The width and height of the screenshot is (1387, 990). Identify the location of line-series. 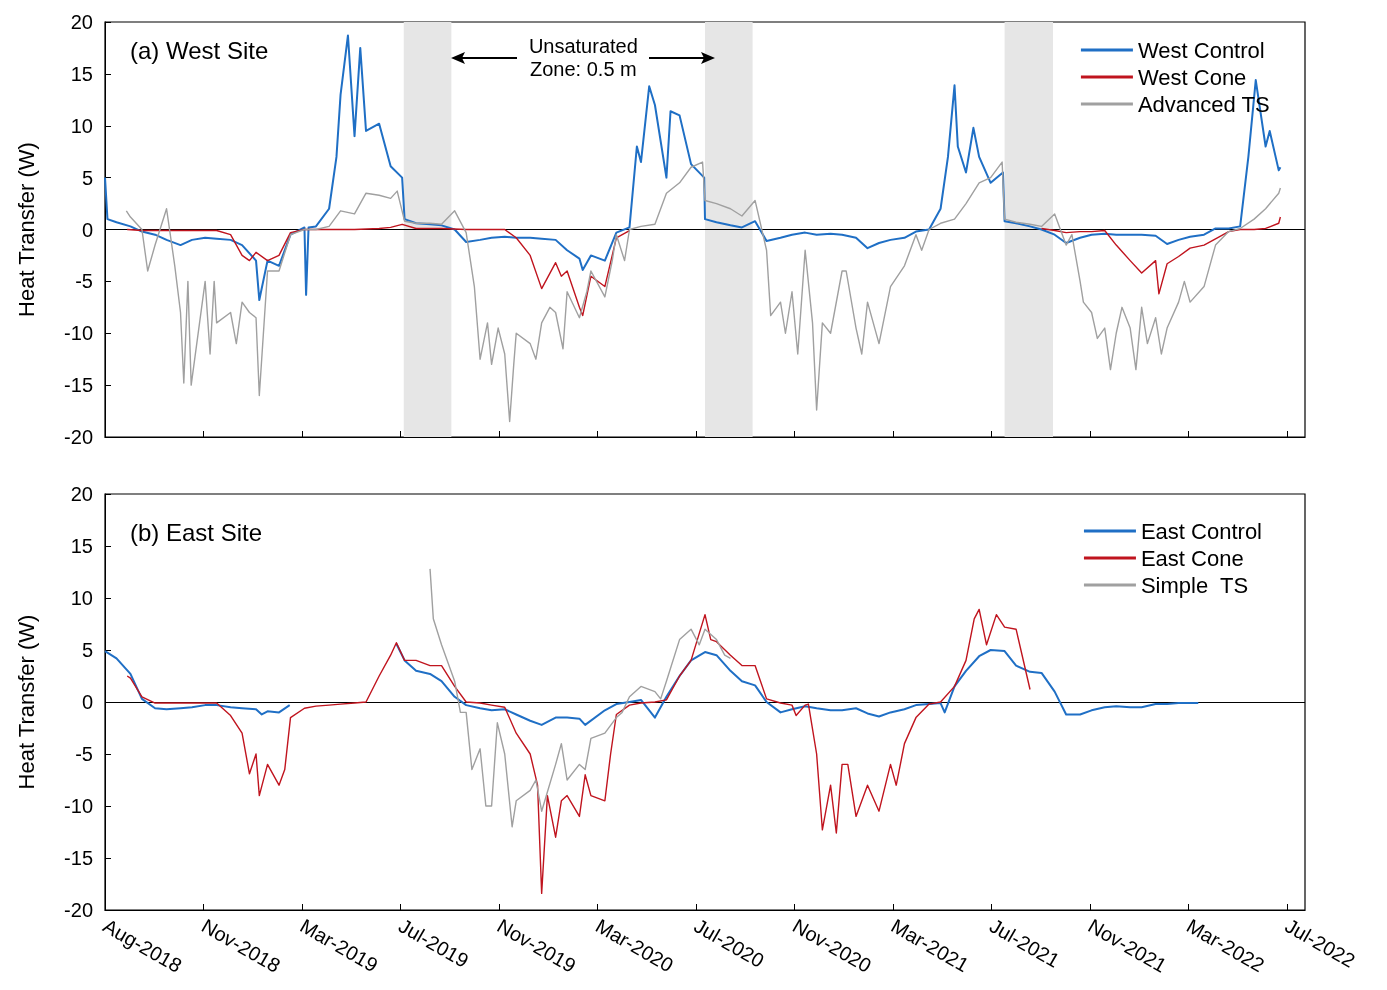
(580, 698).